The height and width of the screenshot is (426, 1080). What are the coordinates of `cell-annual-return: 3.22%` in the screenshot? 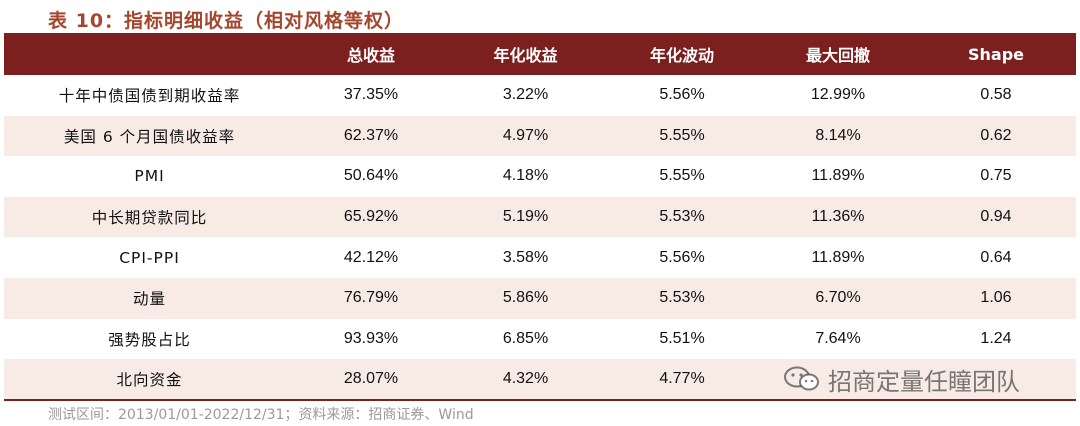 It's located at (525, 95).